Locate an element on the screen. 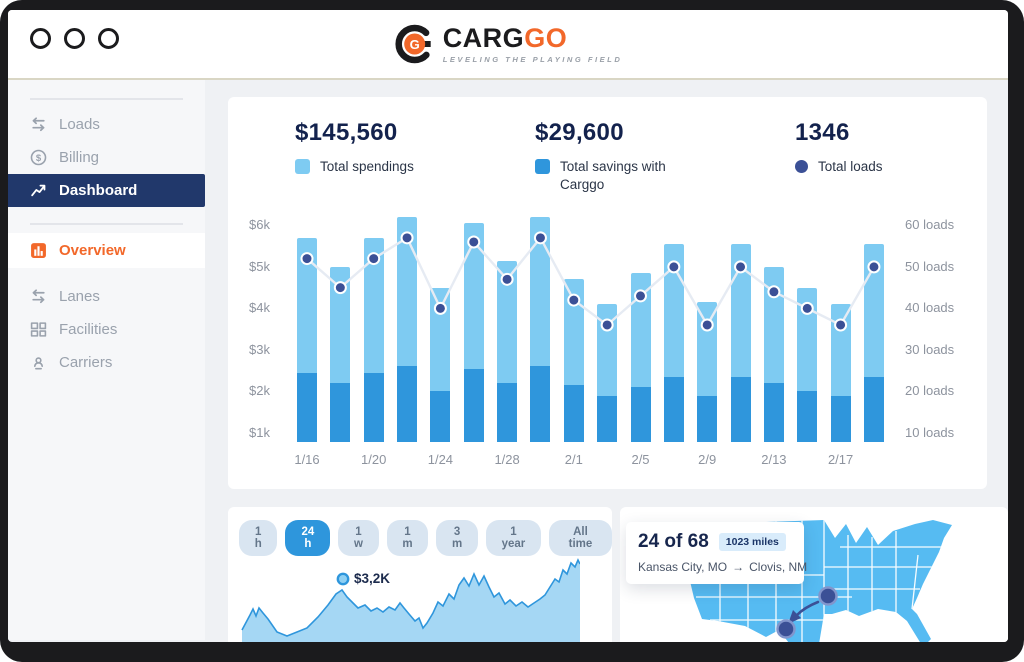  time-filter-1-w: 1 w is located at coordinates (358, 538).